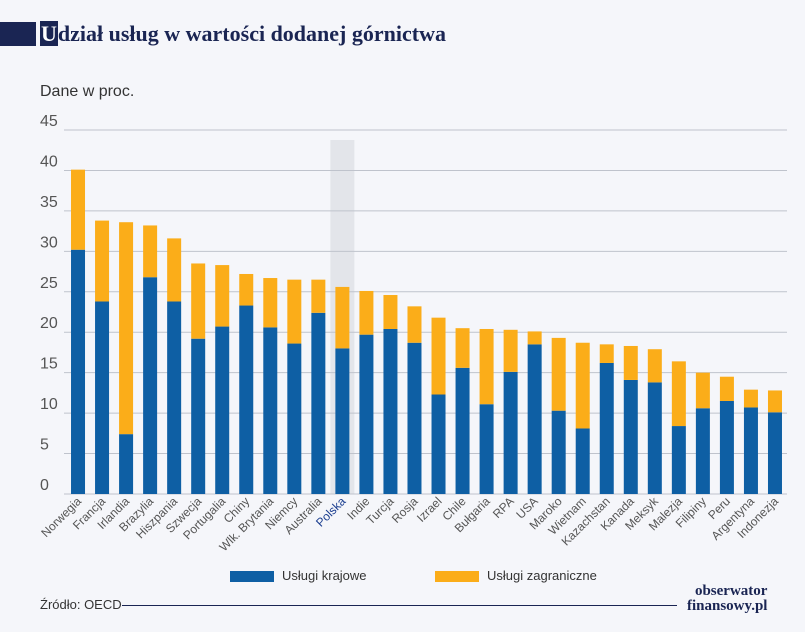  I want to click on y-tick-label: 35, so click(49, 202).